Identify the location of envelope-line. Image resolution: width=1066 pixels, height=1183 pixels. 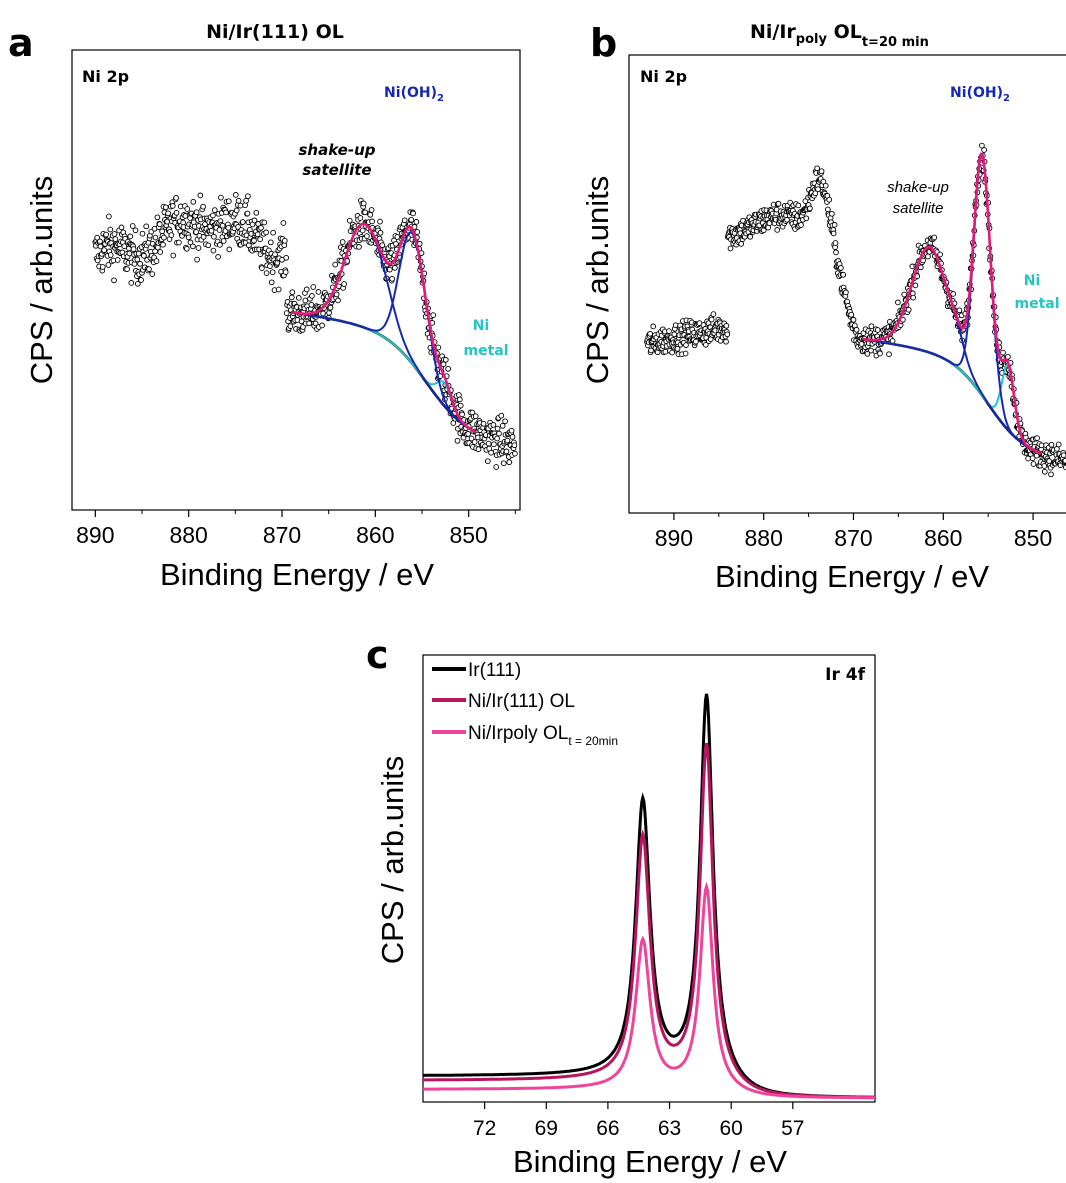
(952, 303).